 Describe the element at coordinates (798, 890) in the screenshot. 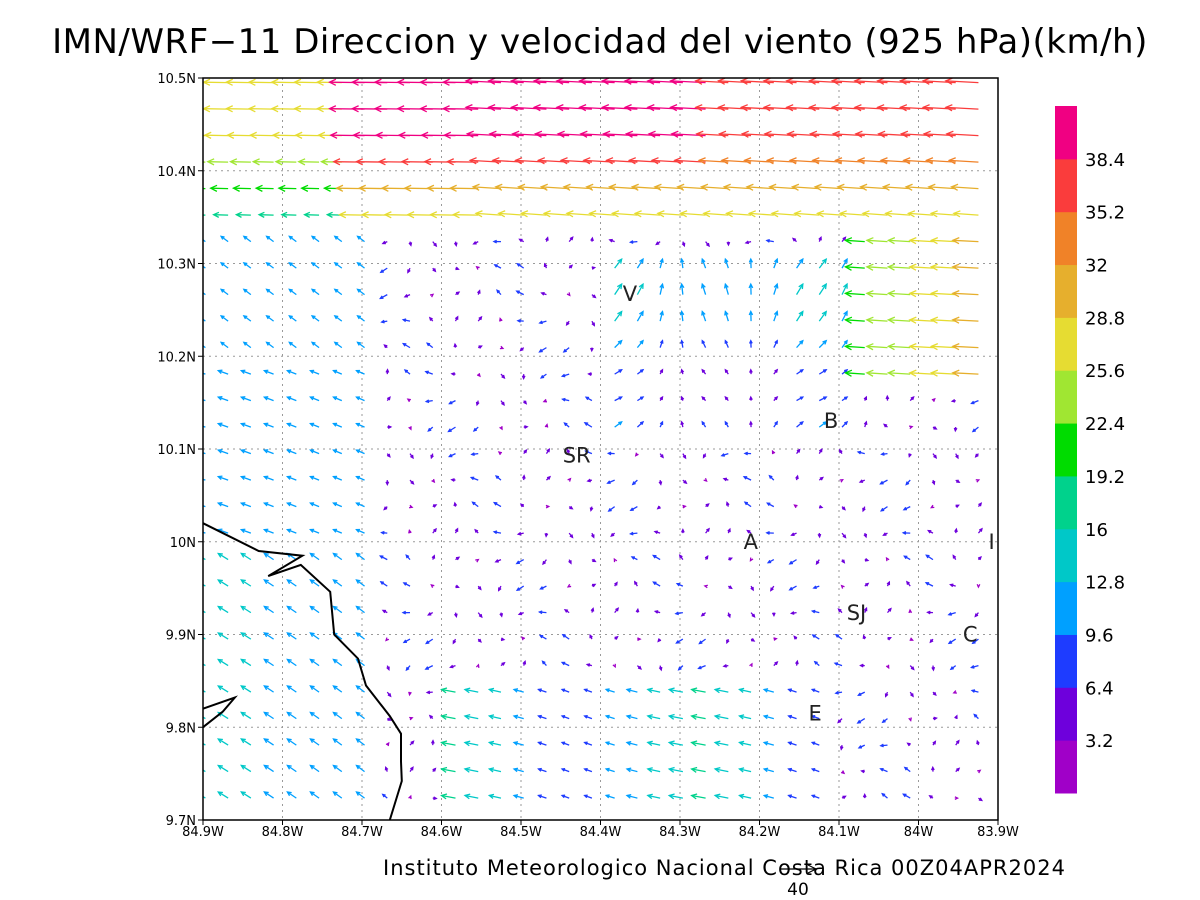

I see `reference-vector-label: 40` at that location.